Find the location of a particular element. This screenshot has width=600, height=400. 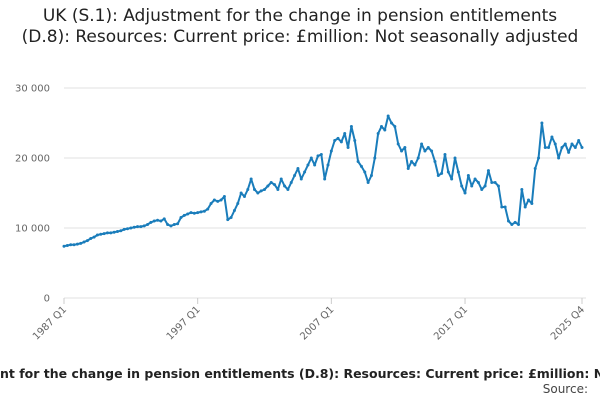

x-tick-label: 2007 Q1 is located at coordinates (317, 323).